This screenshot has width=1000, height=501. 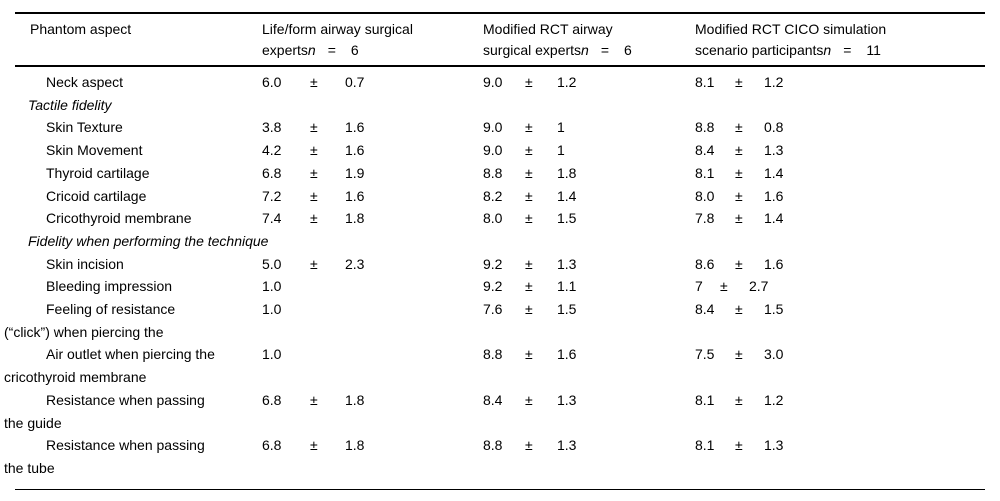 I want to click on cell: 8.1 ±1.3, so click(x=847, y=445).